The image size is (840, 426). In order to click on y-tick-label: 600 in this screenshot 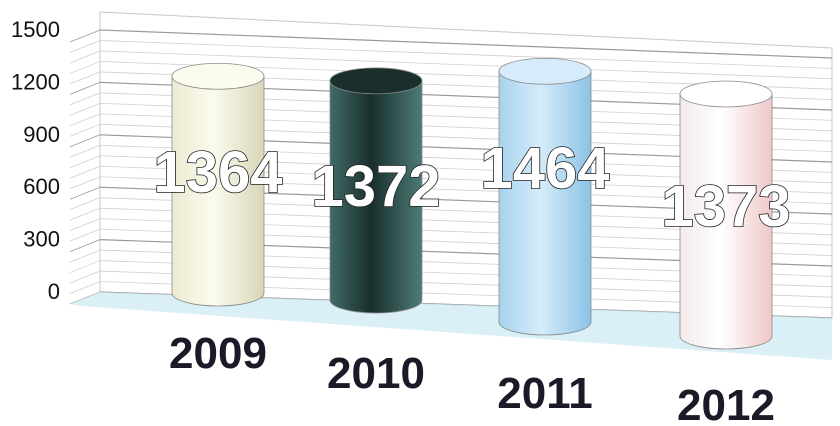, I will do `click(41, 186)`.